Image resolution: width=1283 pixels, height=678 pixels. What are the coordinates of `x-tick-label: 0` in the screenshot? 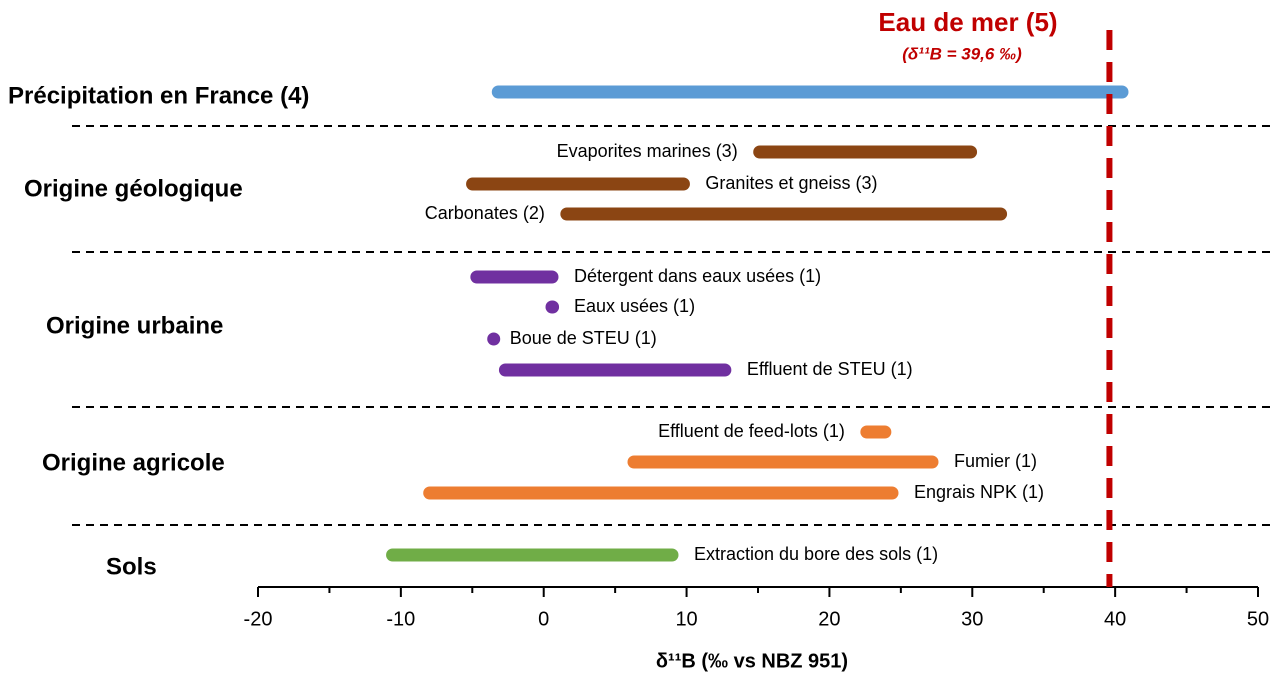 It's located at (543, 619).